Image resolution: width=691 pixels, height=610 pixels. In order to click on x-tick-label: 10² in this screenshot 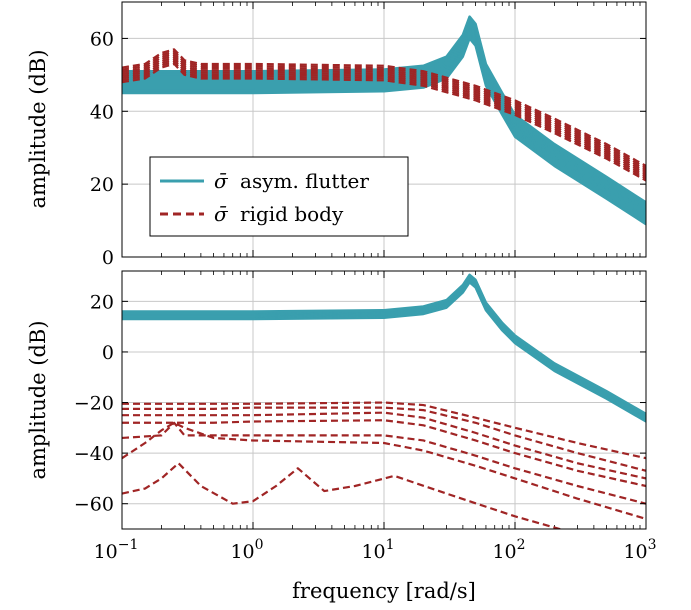, I will do `click(508, 550)`.